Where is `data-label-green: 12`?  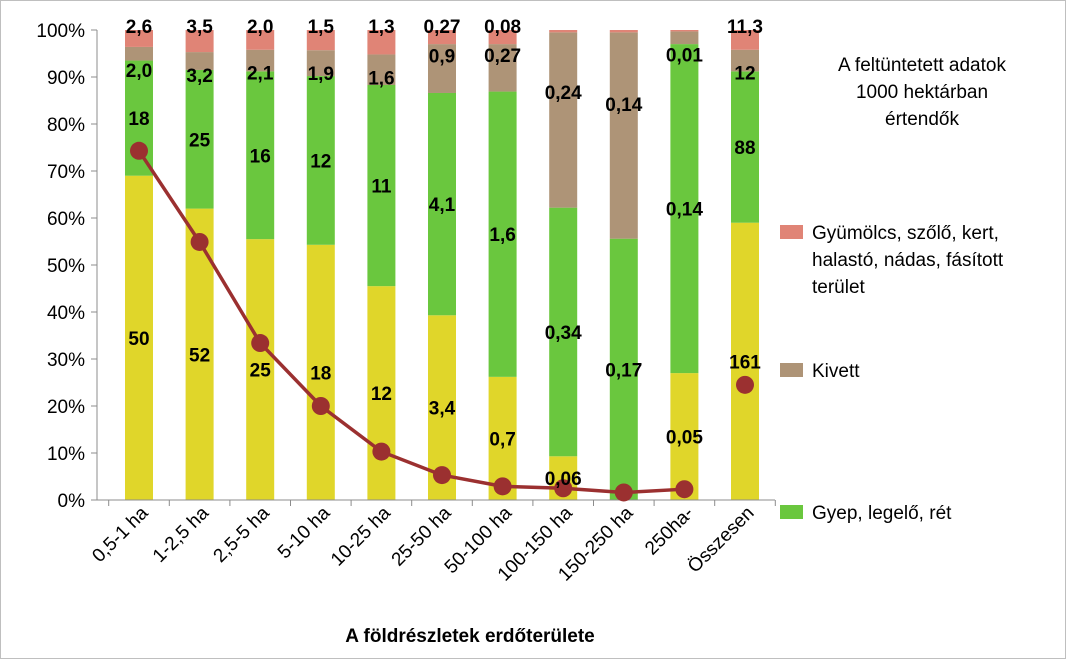
data-label-green: 12 is located at coordinates (320, 161).